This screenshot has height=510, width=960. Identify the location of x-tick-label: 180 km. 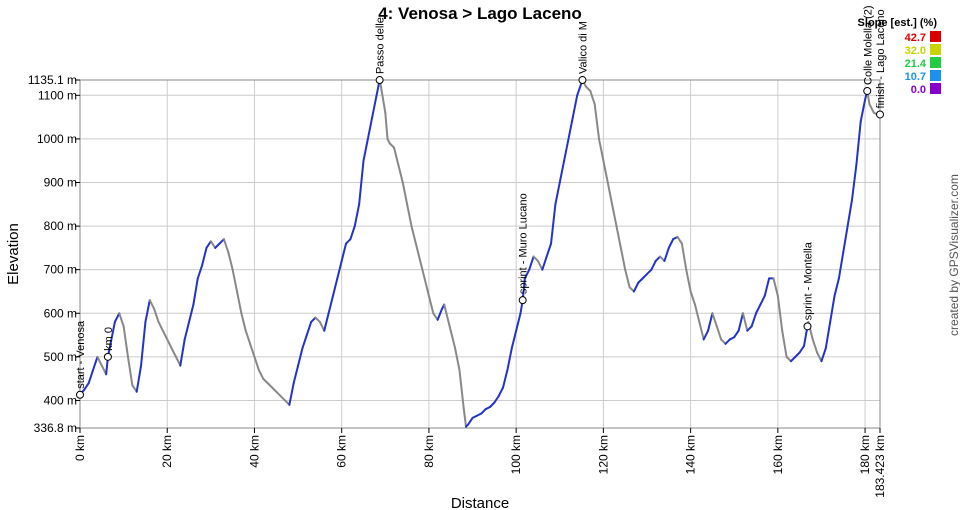
(865, 454).